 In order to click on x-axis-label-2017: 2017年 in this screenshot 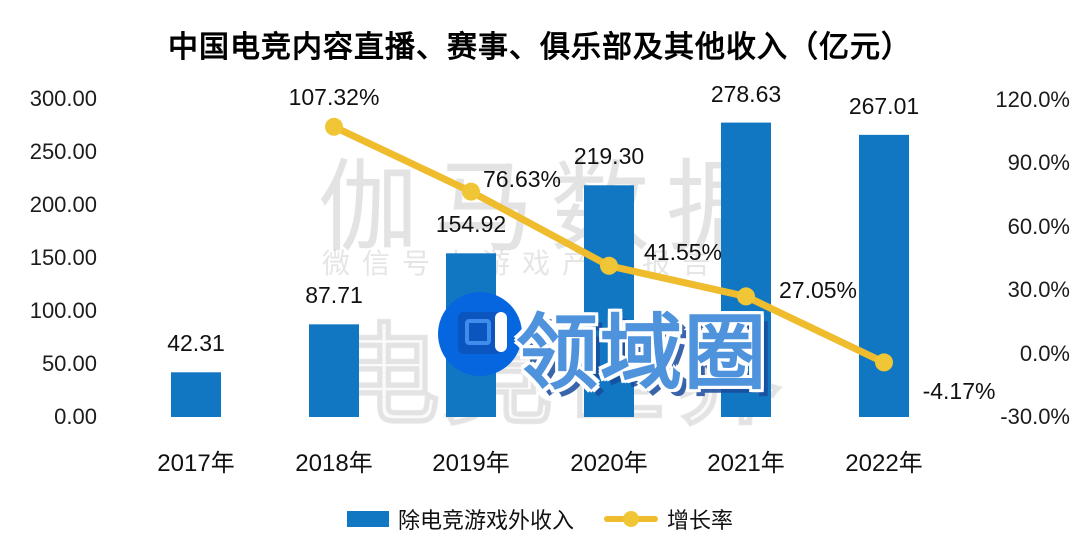, I will do `click(196, 463)`.